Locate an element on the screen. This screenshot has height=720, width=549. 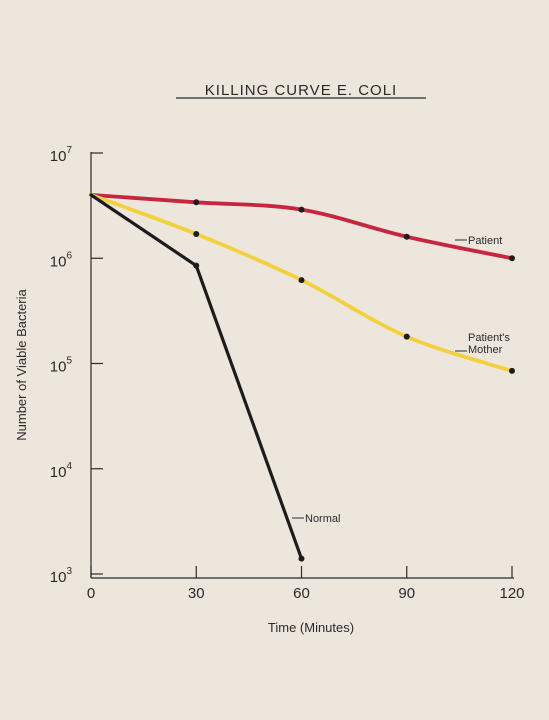
y-axis-label: Number of Viable Bacteria is located at coordinates (21, 364).